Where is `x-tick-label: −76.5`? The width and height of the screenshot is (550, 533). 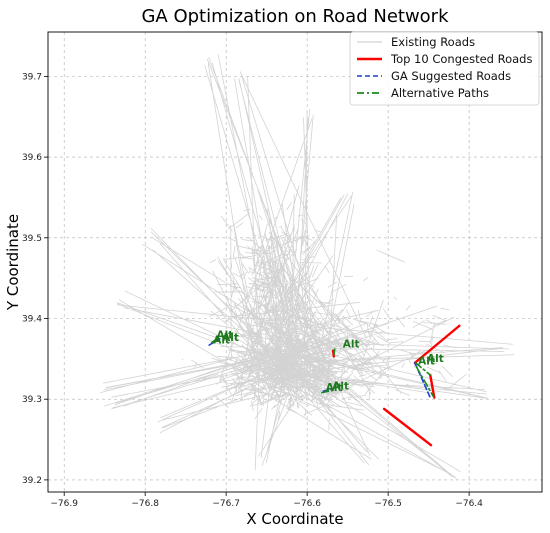 x-tick-label: −76.5 is located at coordinates (388, 504).